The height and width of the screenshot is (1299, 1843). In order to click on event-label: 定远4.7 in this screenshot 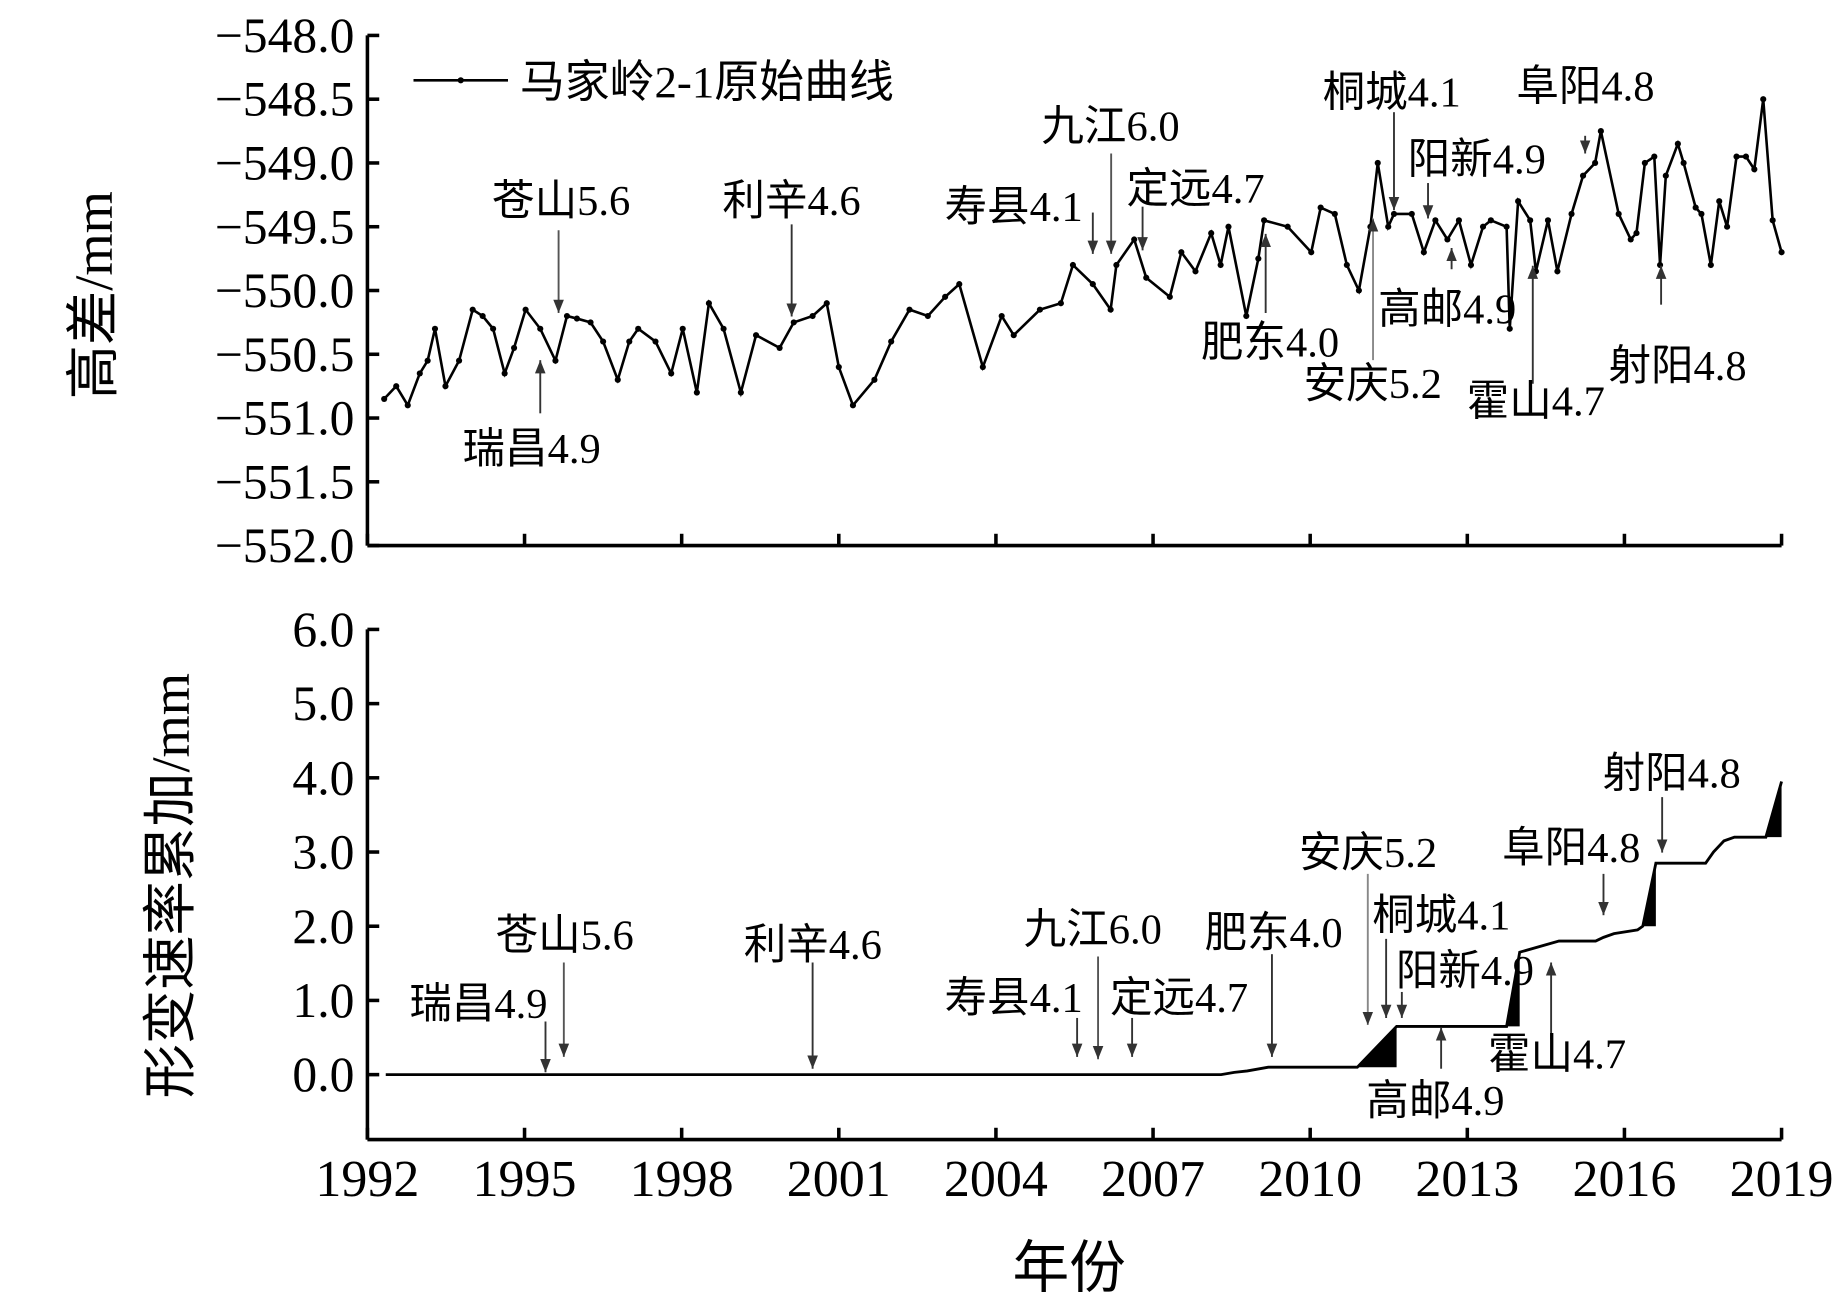, I will do `click(1179, 998)`.